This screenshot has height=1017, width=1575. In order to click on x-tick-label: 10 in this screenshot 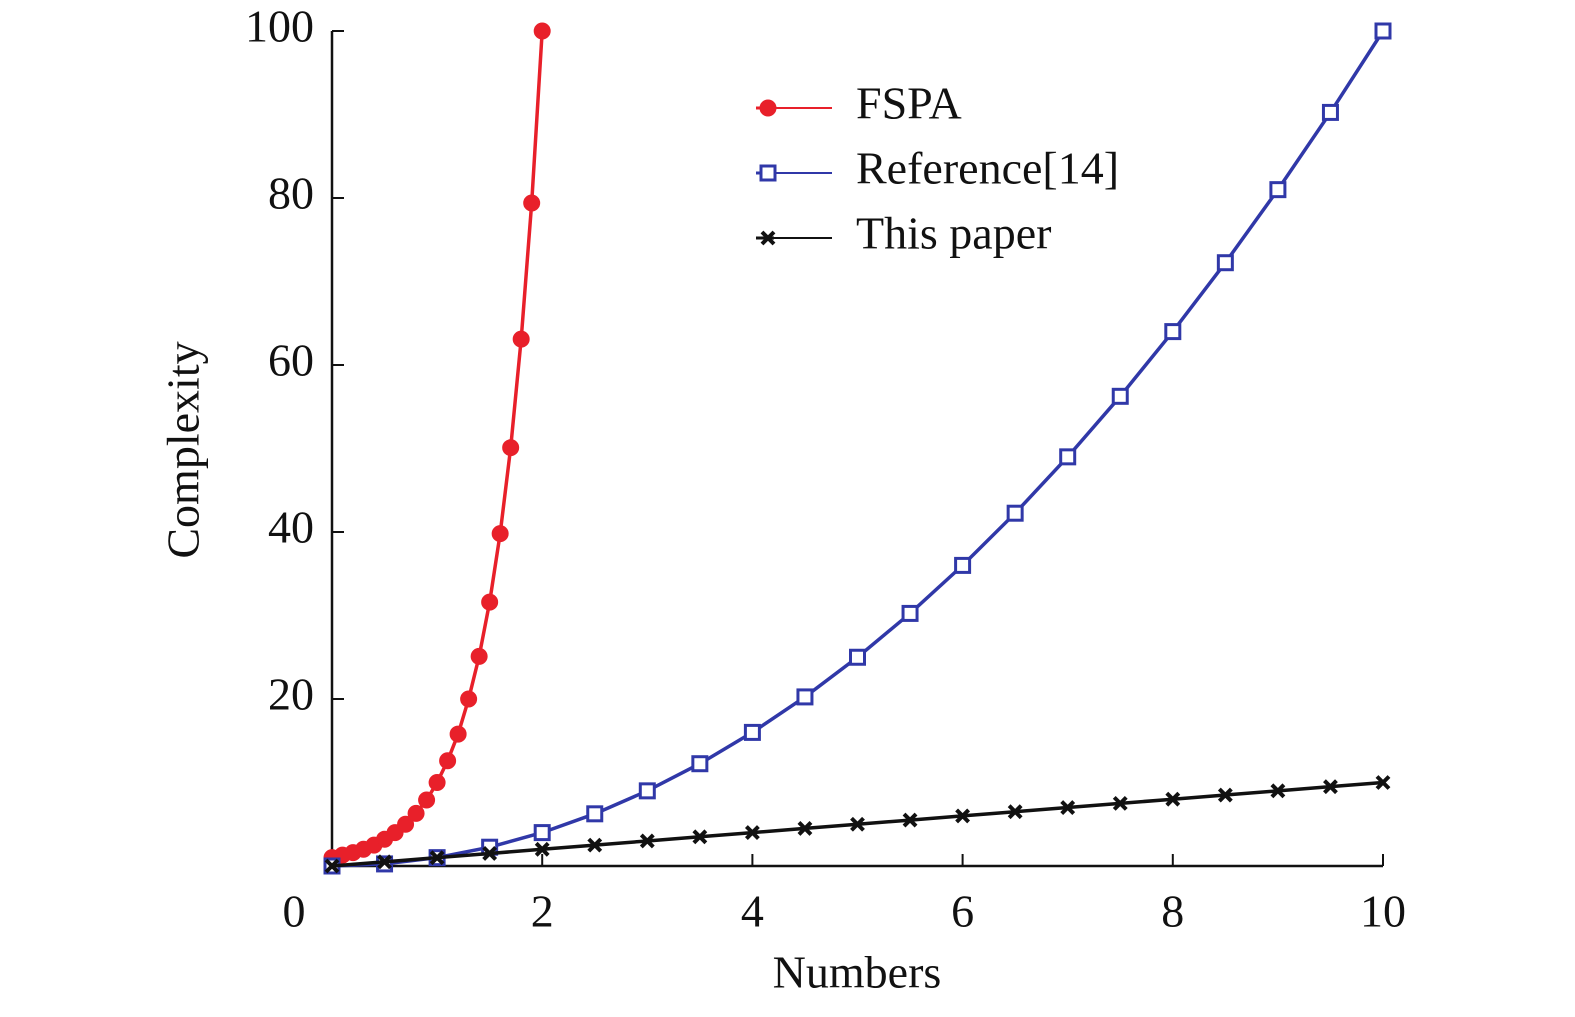, I will do `click(1383, 911)`.